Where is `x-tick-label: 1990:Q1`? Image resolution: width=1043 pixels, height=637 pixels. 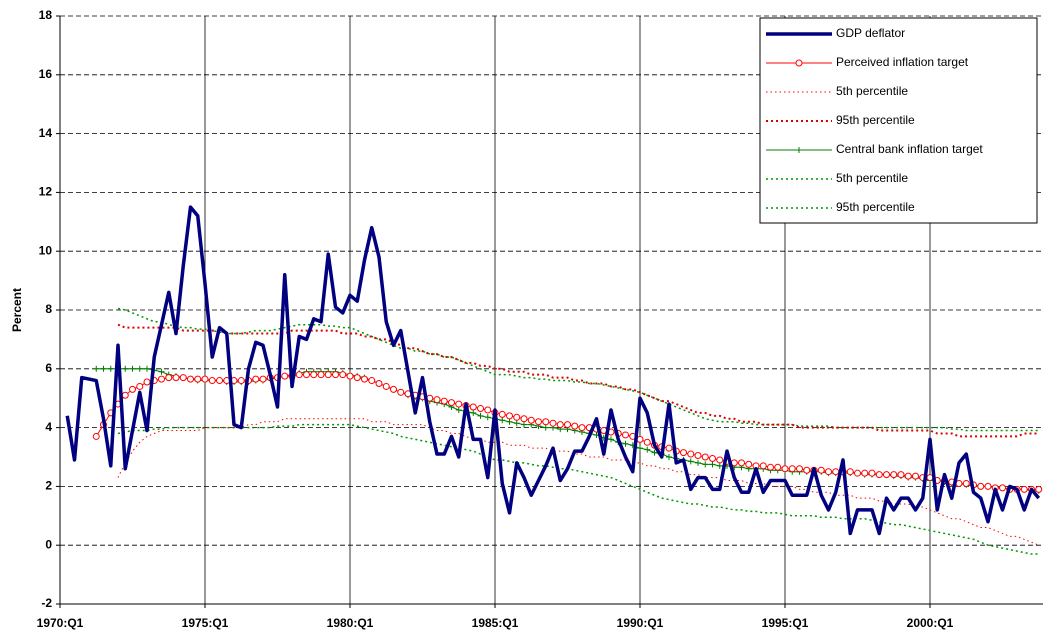
x-tick-label: 1990:Q1 is located at coordinates (640, 623).